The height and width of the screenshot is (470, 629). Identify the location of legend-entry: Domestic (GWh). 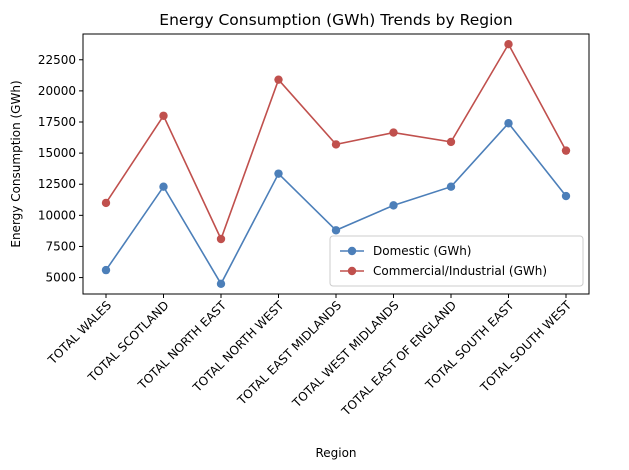
(422, 251).